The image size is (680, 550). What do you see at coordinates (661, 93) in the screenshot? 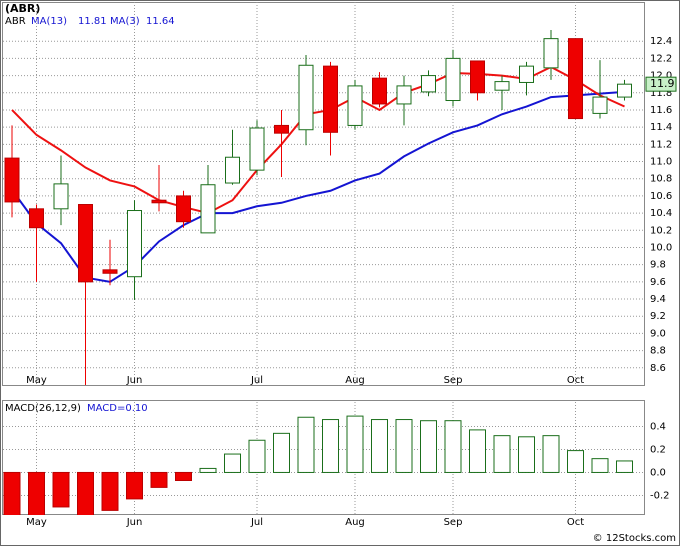
I see `y-tick-label: 11.8` at bounding box center [661, 93].